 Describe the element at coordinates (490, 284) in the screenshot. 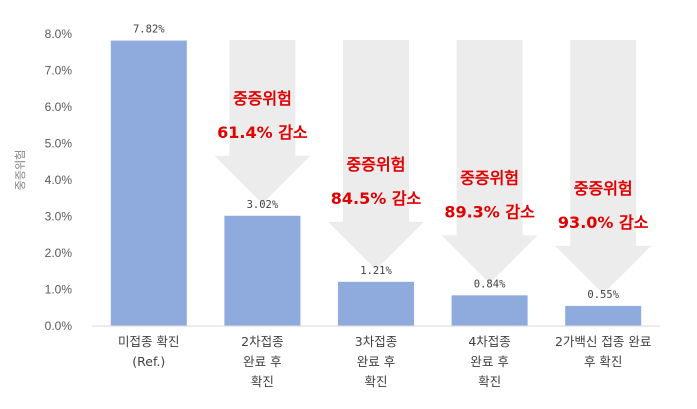

I see `data-label: 0.84%` at that location.